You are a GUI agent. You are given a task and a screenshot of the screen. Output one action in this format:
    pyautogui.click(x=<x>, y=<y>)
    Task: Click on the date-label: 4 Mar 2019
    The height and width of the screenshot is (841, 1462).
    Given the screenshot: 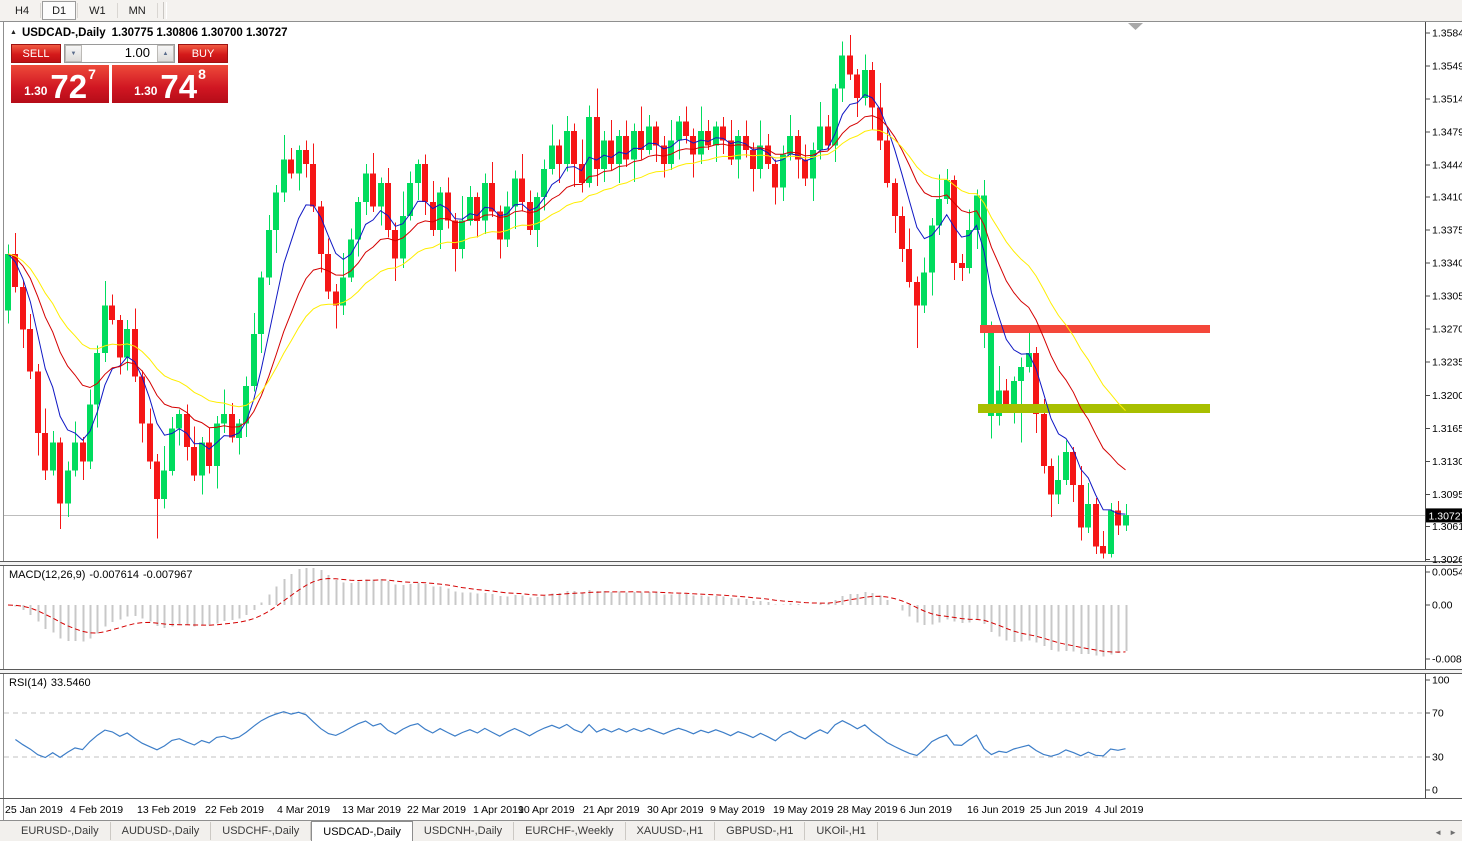 What is the action you would take?
    pyautogui.click(x=303, y=810)
    